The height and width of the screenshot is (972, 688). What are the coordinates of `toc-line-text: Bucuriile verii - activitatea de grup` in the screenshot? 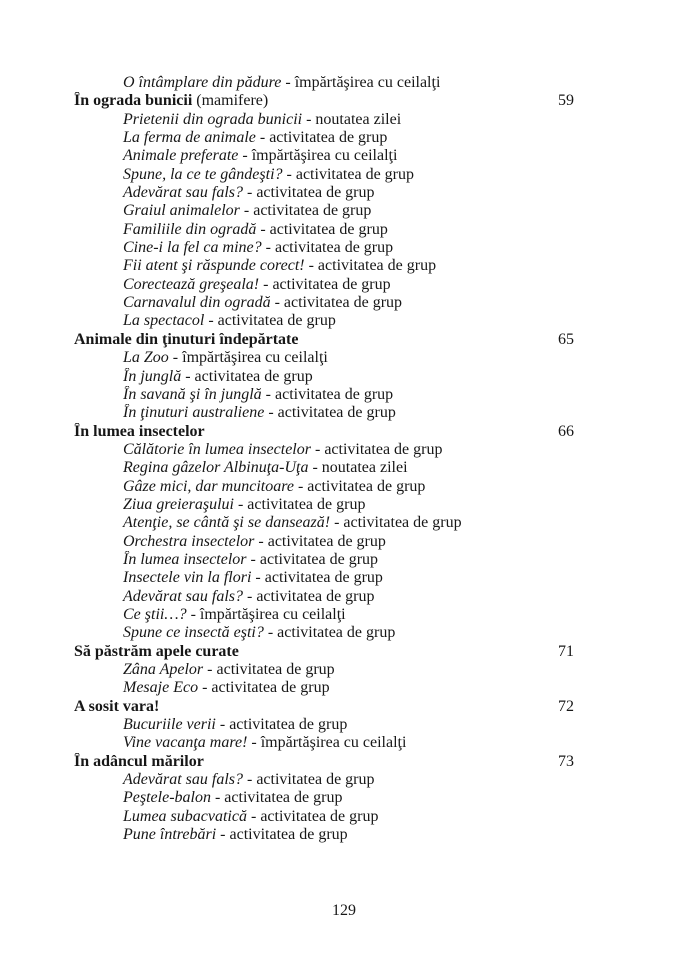 It's located at (210, 725).